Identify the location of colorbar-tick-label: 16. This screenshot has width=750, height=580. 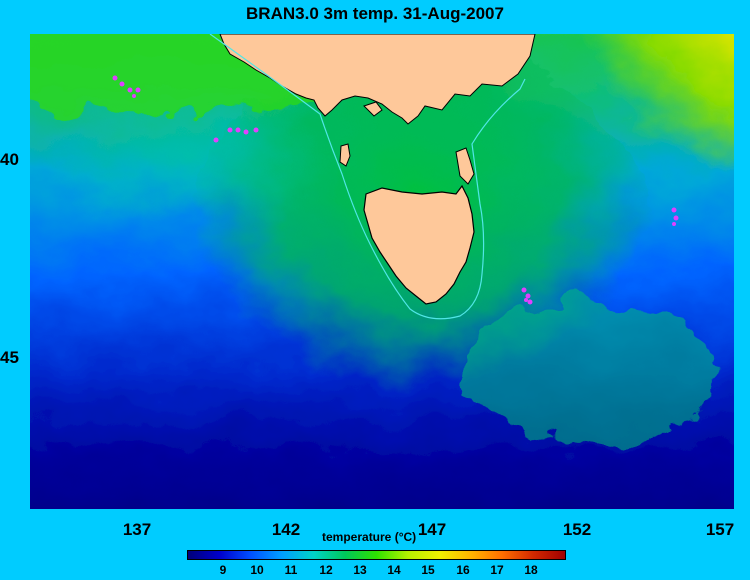
(463, 570).